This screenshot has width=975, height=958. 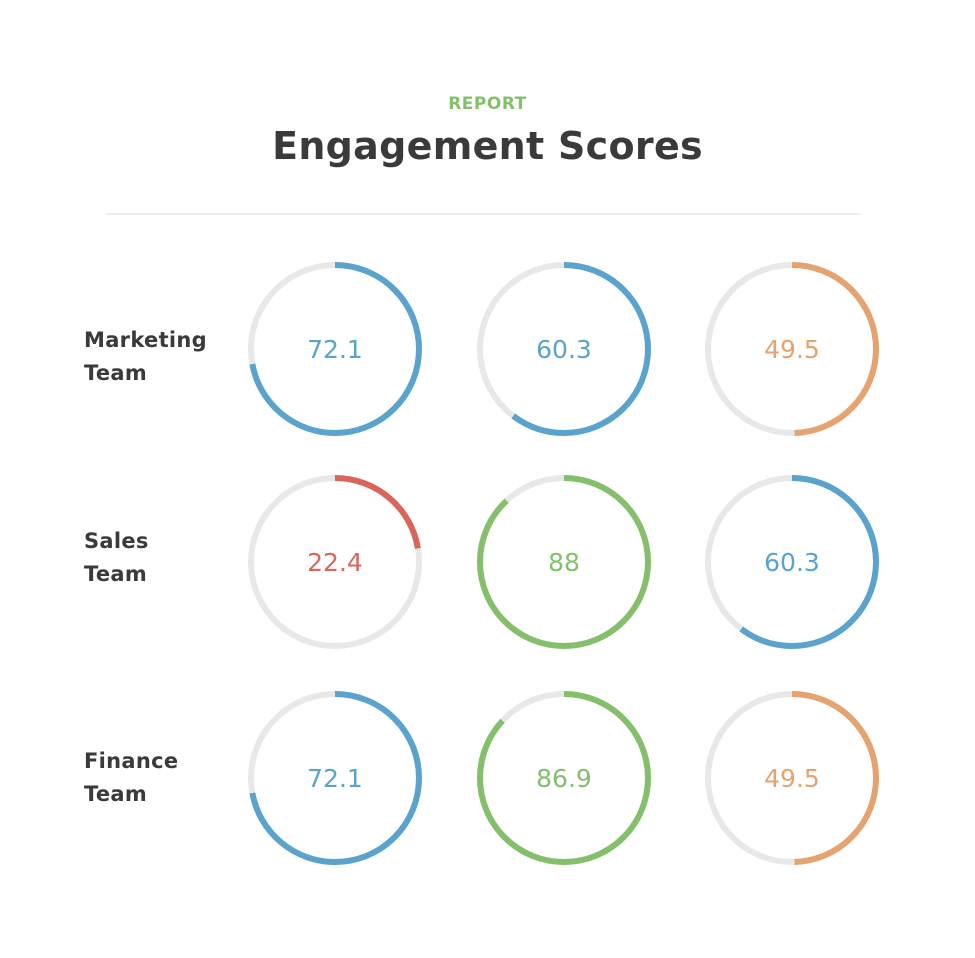 I want to click on score-value-label: 88, so click(x=564, y=562).